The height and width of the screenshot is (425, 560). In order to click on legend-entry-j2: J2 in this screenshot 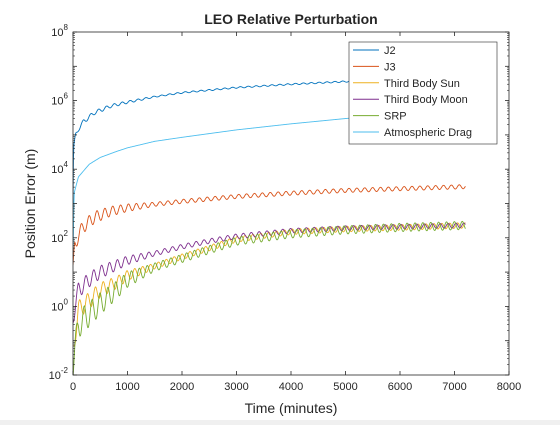, I will do `click(390, 51)`.